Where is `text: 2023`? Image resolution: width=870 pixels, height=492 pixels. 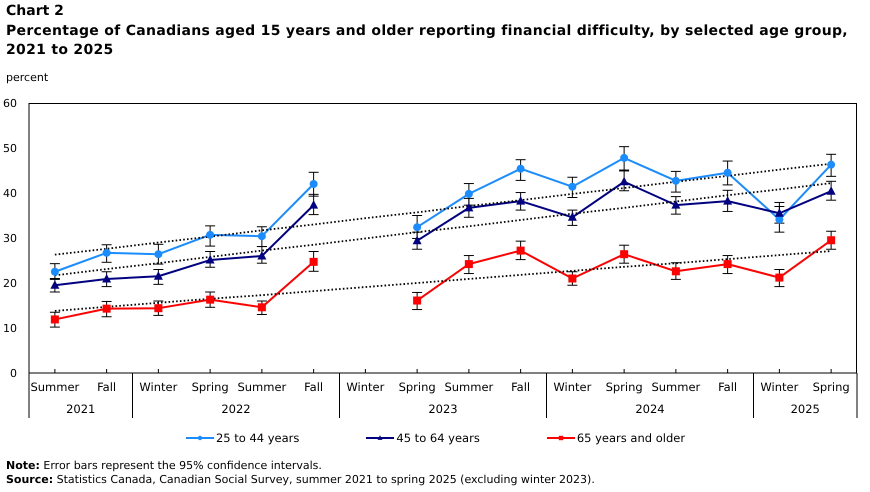
text: 2023 is located at coordinates (443, 409).